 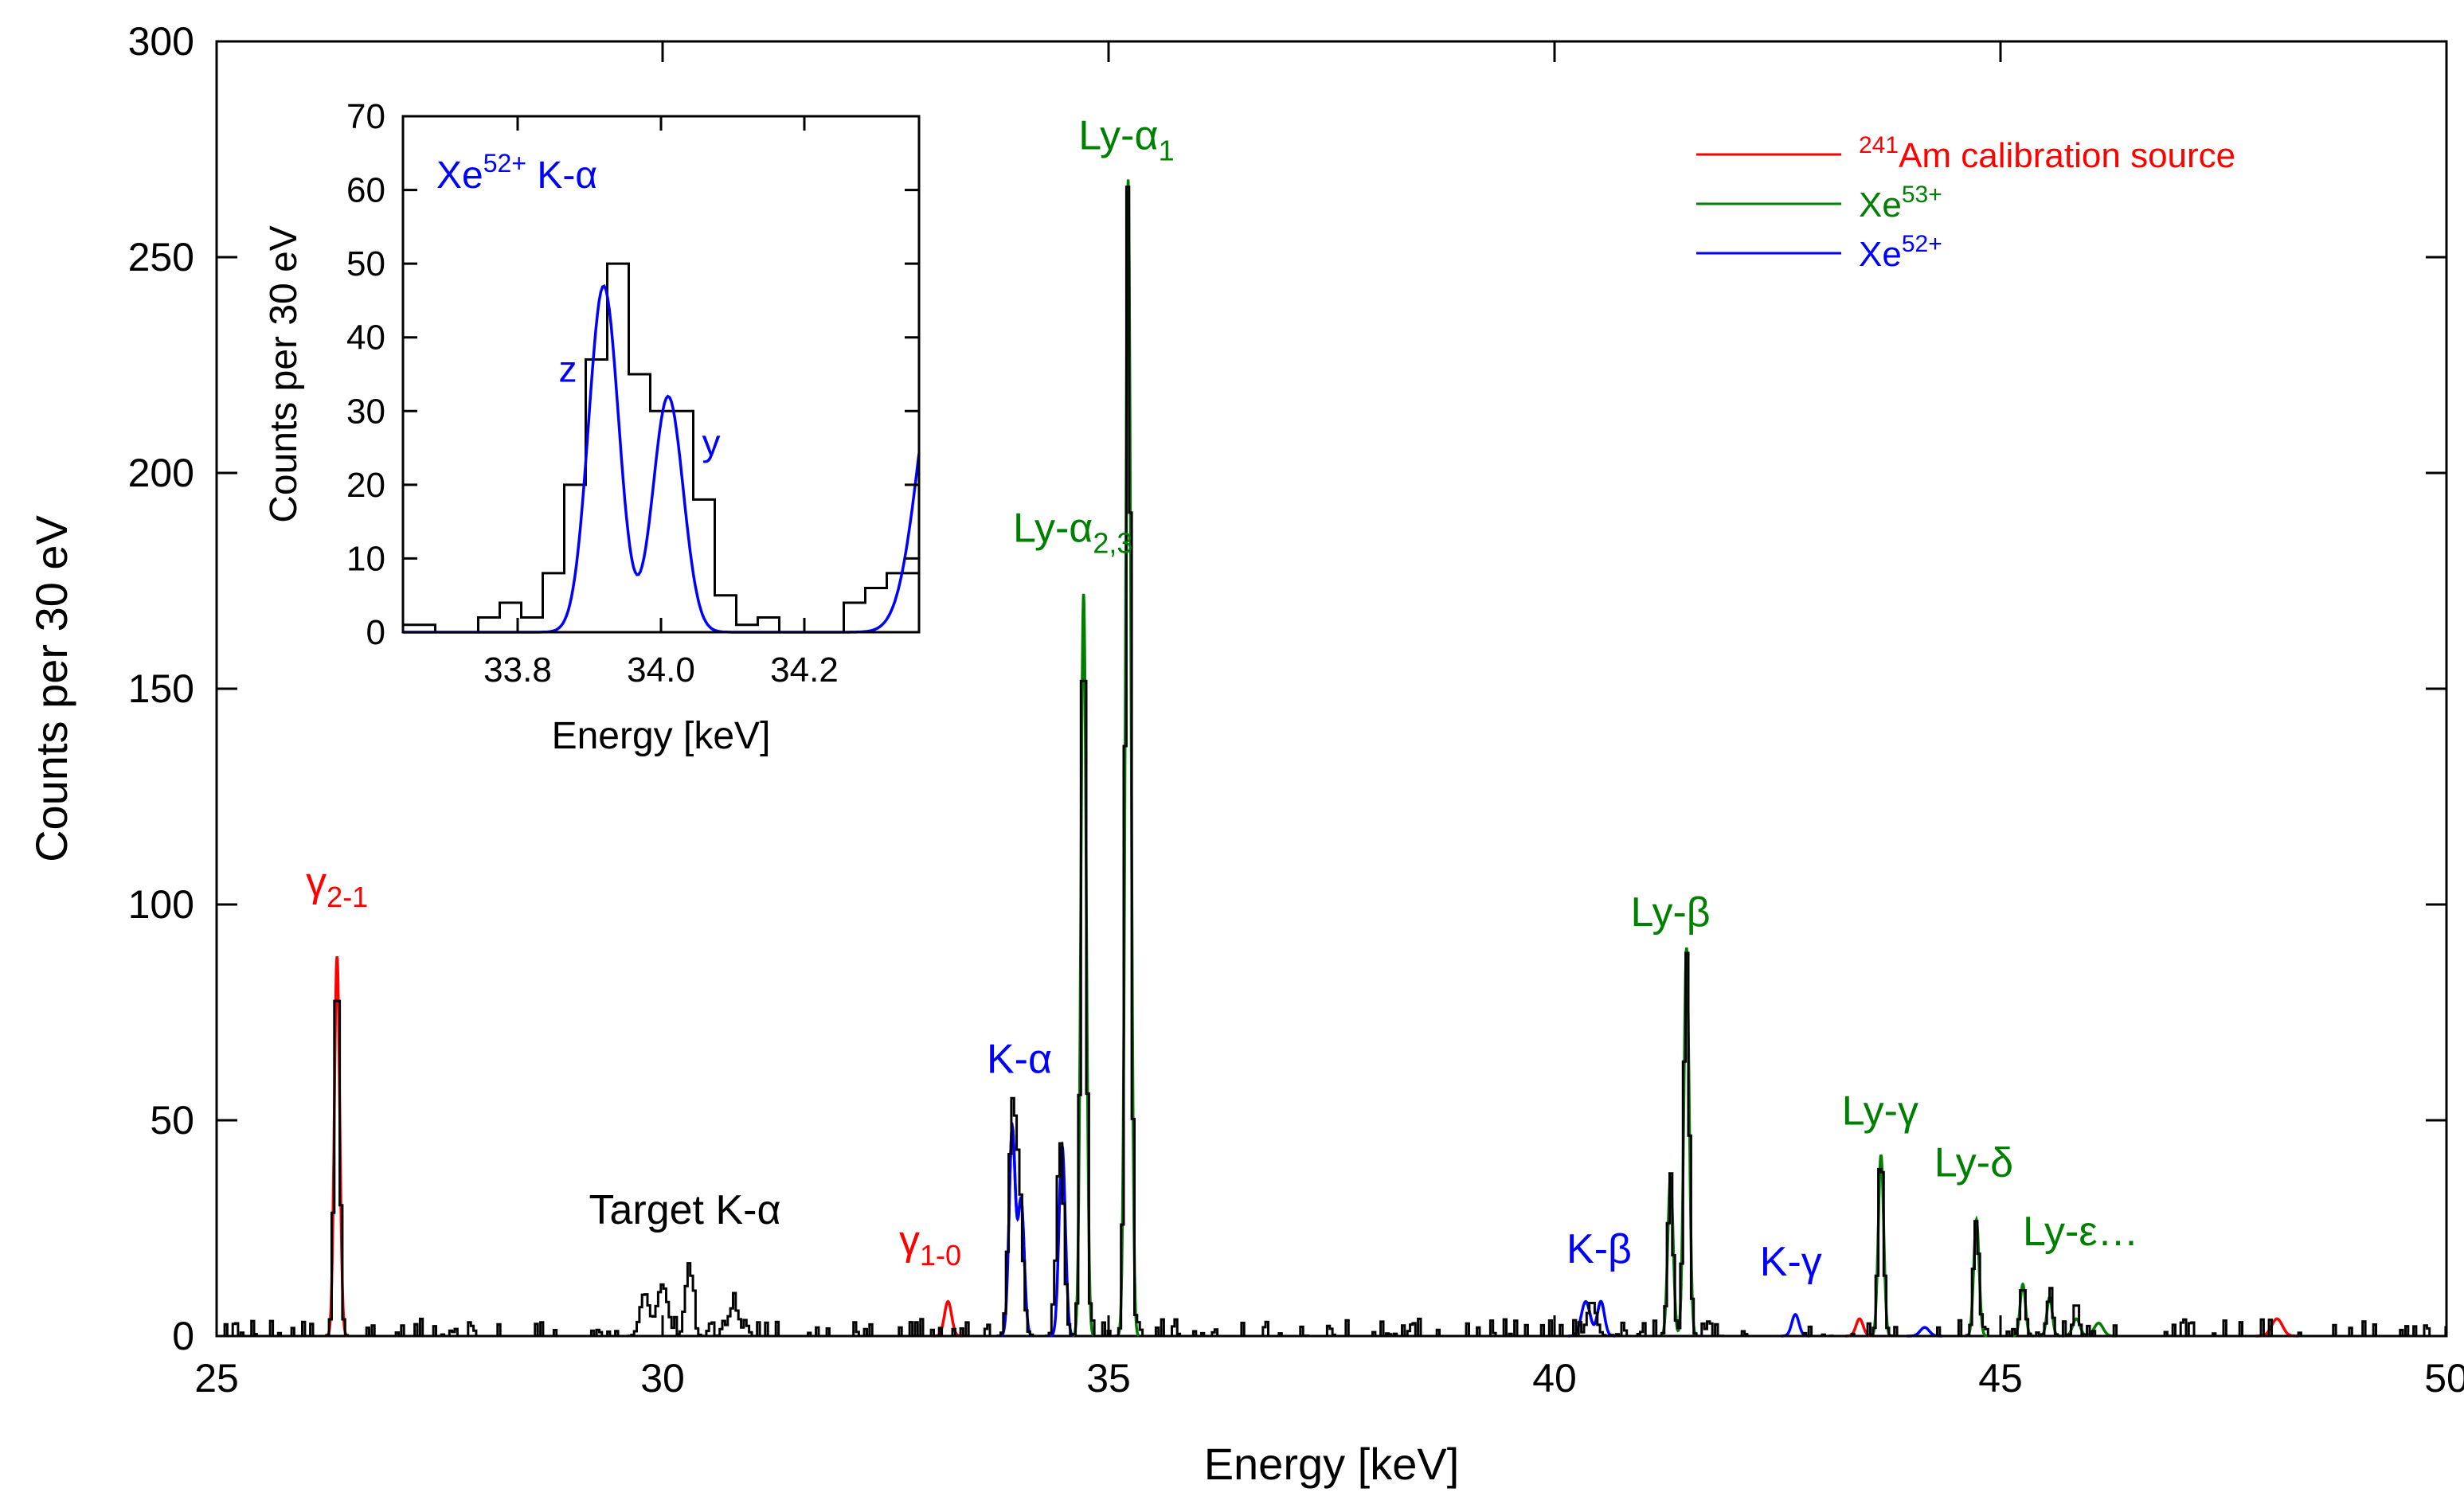 I want to click on inset-label-z: z, so click(x=568, y=368).